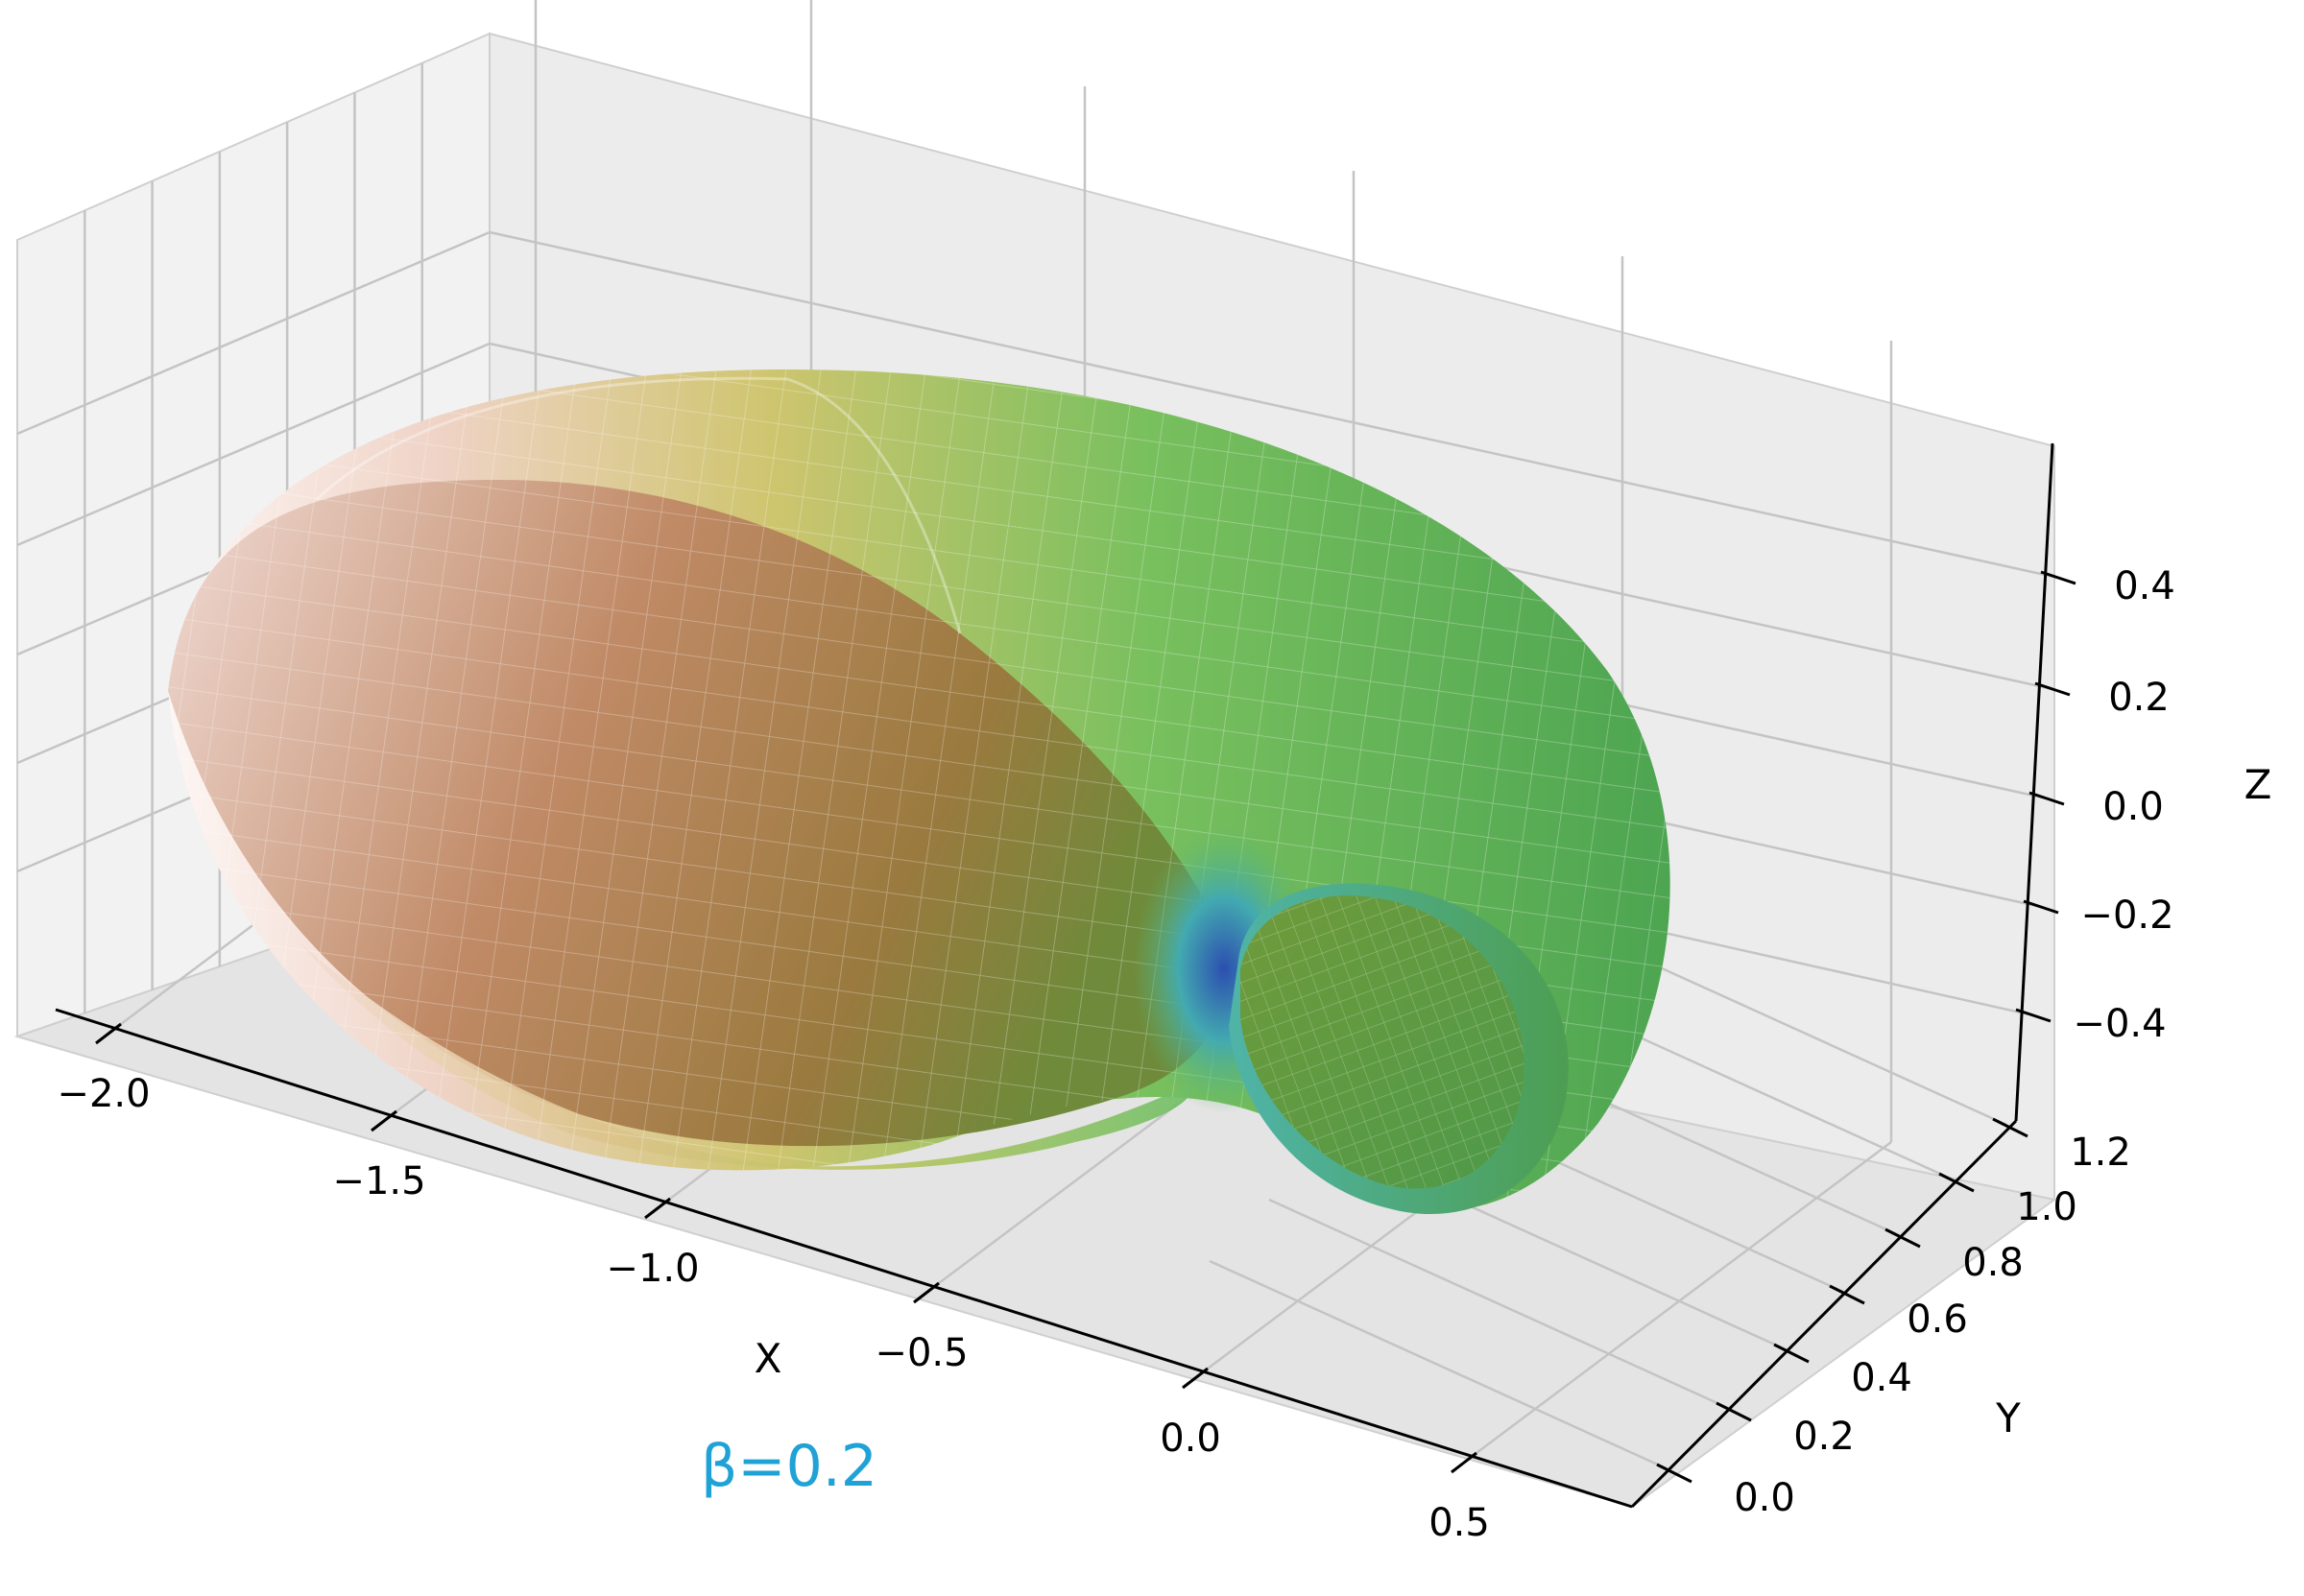  Describe the element at coordinates (2034, 782) in the screenshot. I see `z-axis-line` at that location.